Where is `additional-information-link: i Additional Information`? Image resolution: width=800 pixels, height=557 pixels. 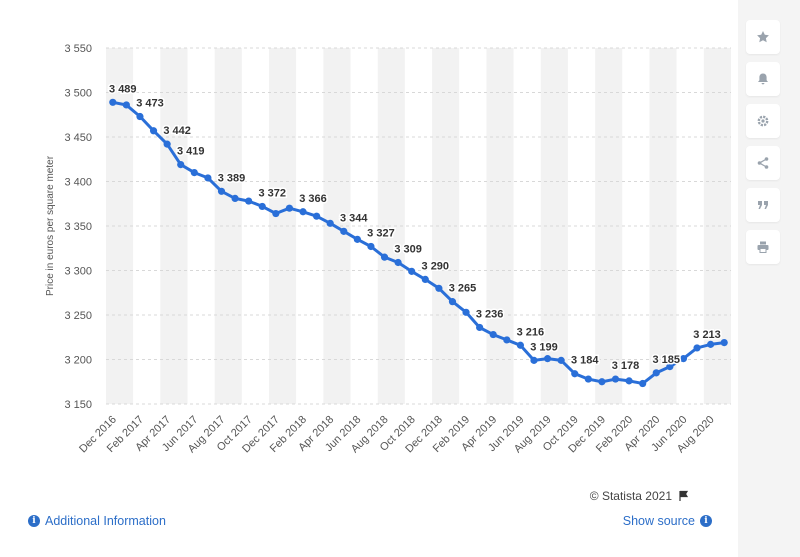 additional-information-link: i Additional Information is located at coordinates (97, 521).